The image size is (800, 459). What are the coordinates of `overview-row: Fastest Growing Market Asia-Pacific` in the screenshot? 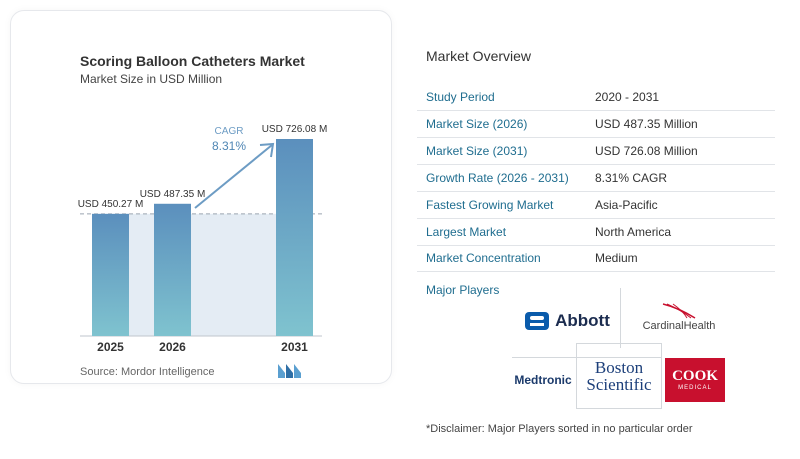 It's located at (596, 205).